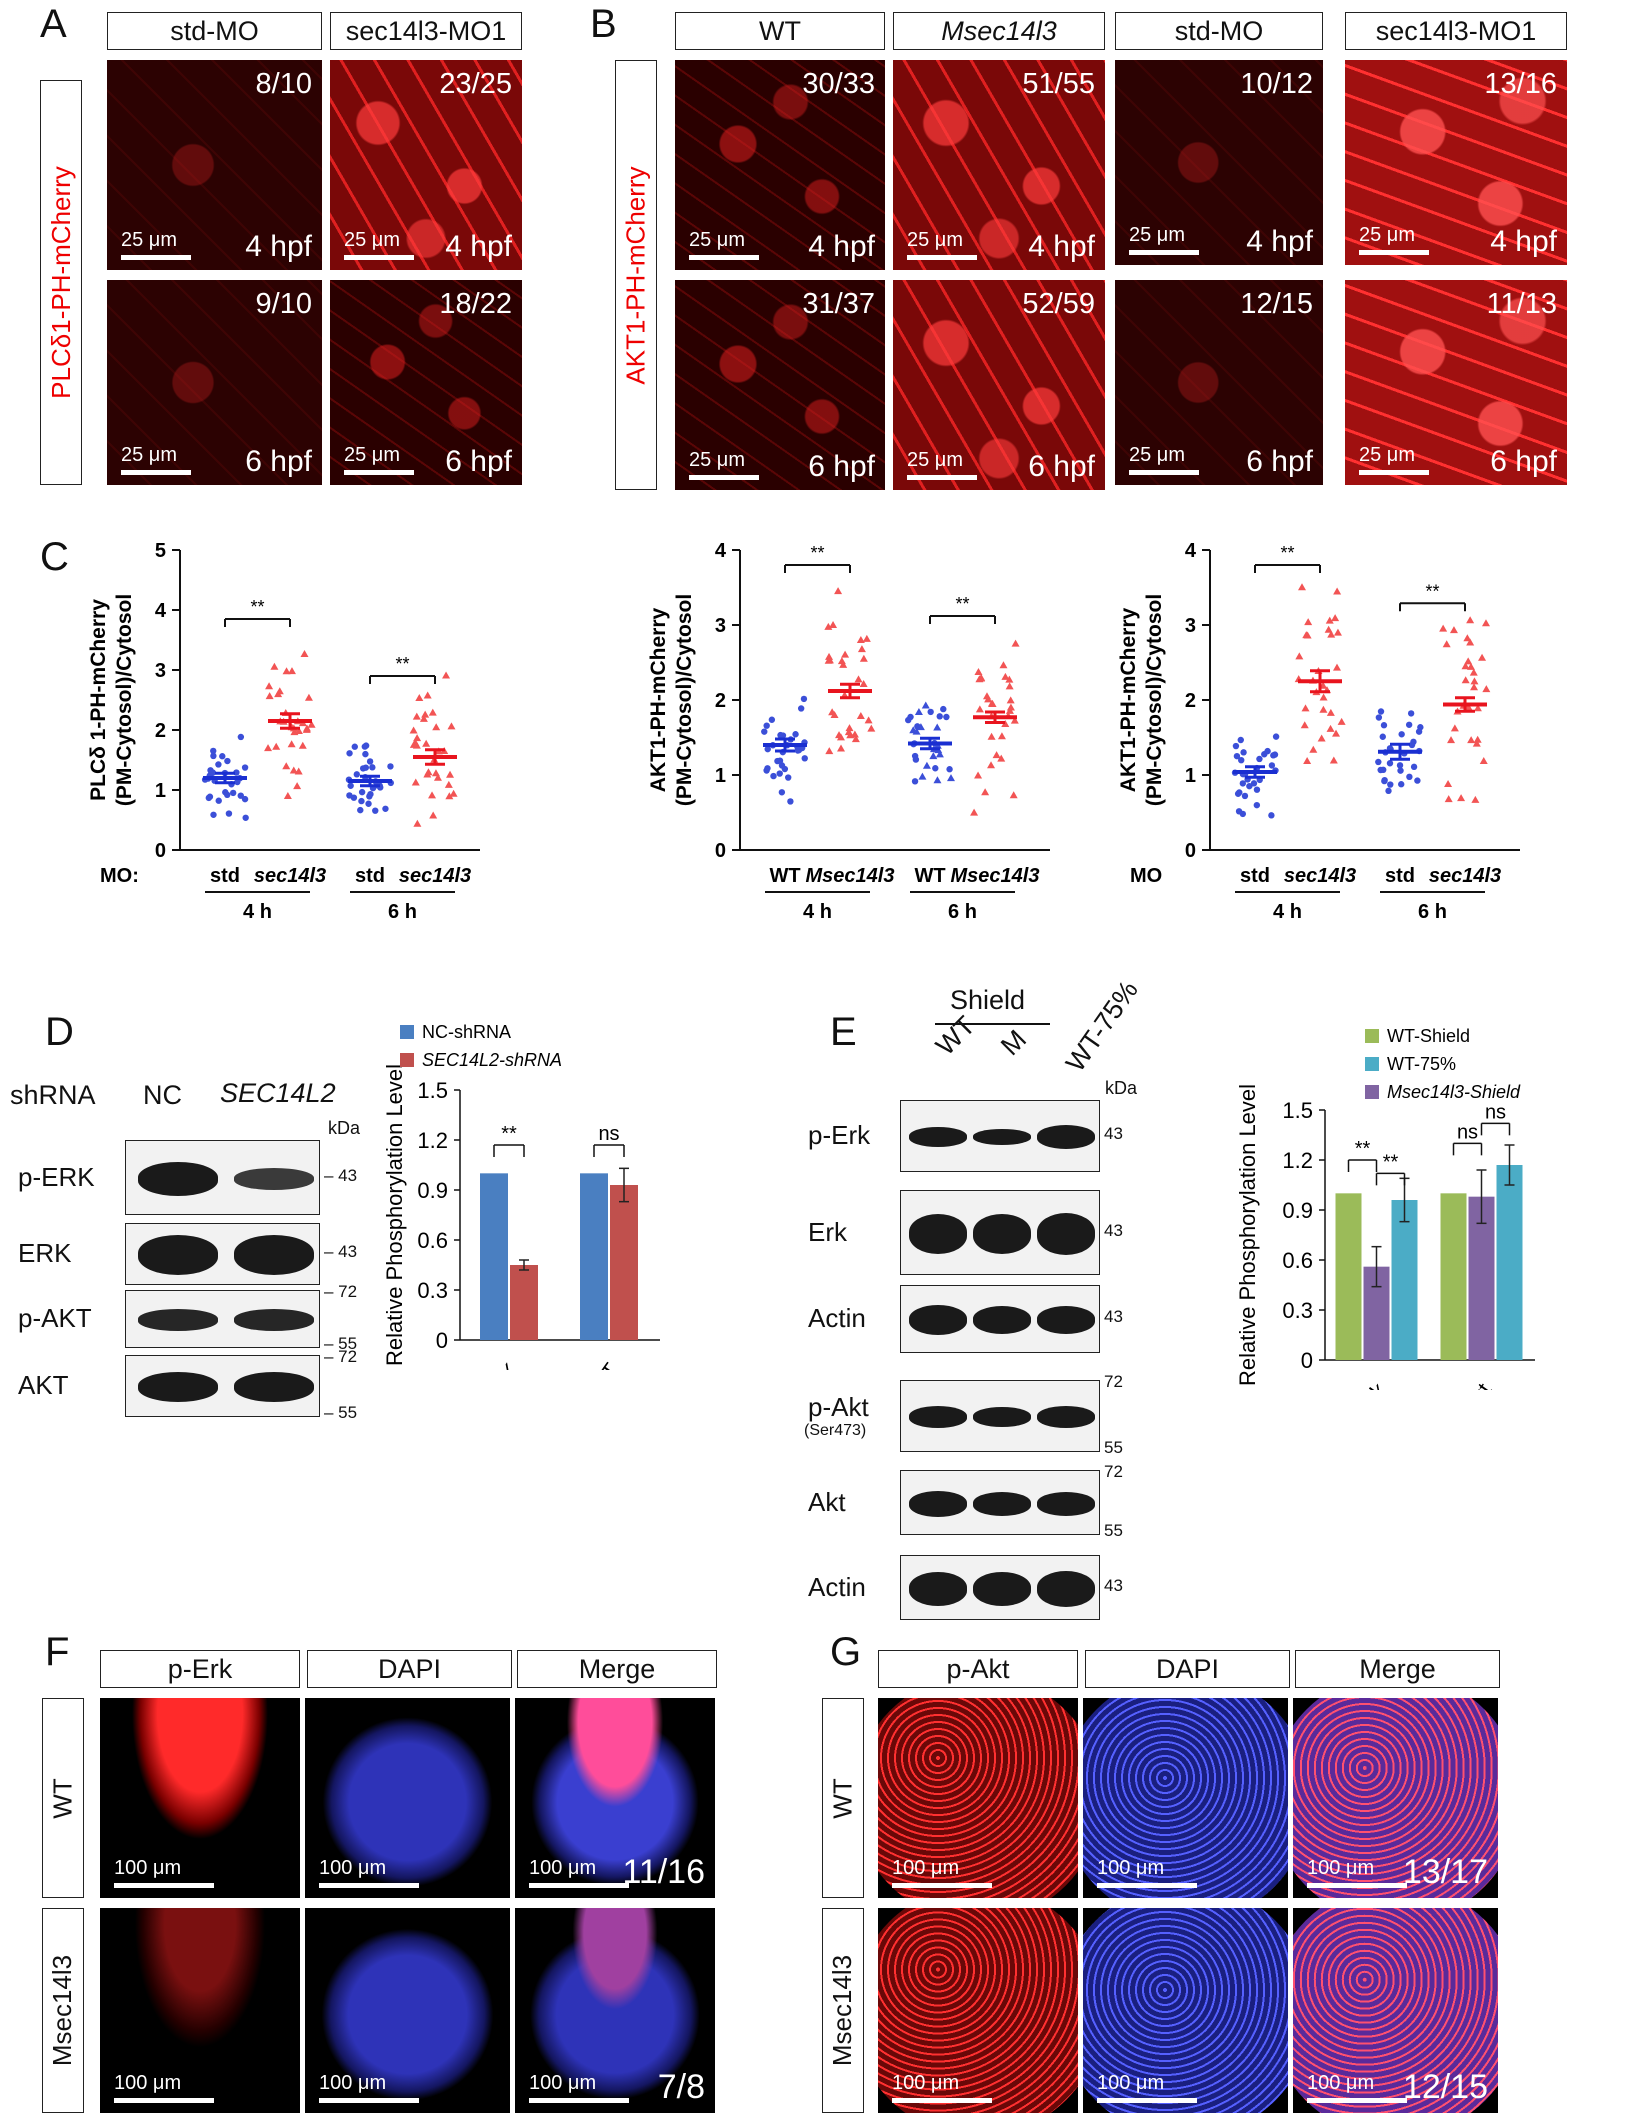 This screenshot has height=2126, width=1627. Describe the element at coordinates (839, 1135) in the screenshot. I see `blot-label: p-Erk` at that location.